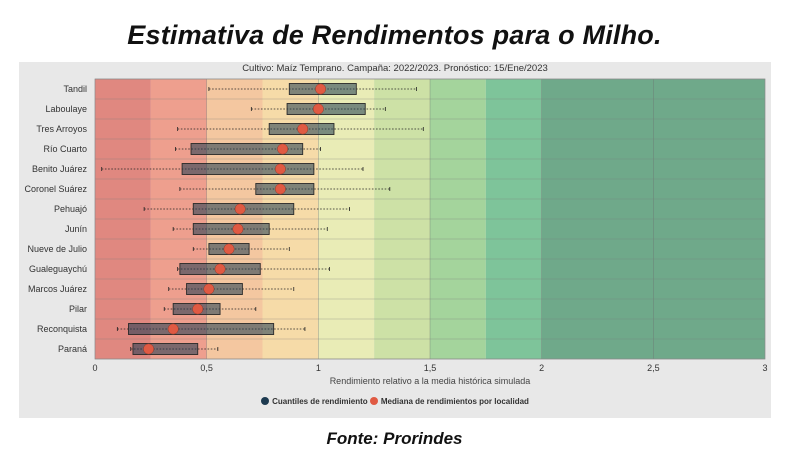 This screenshot has height=470, width=789. Describe the element at coordinates (55, 189) in the screenshot. I see `category-label-coronel-suarez: Coronel Suárez` at that location.